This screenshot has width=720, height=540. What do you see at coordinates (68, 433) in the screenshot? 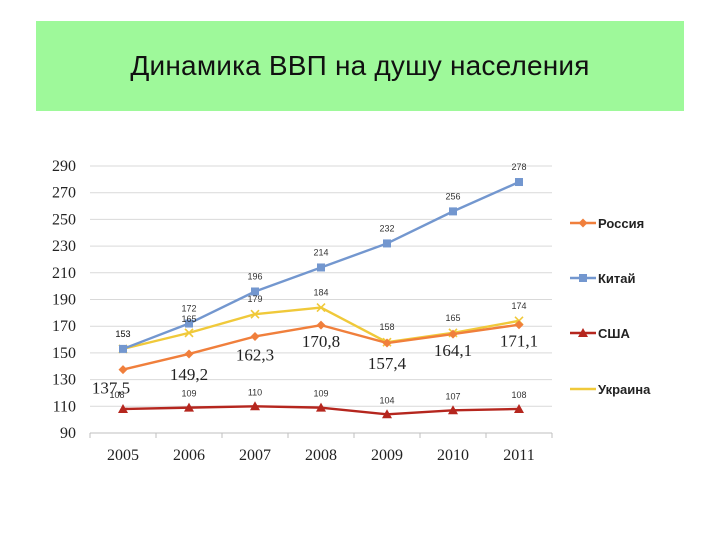
I see `y-tick-label: 90` at bounding box center [68, 433].